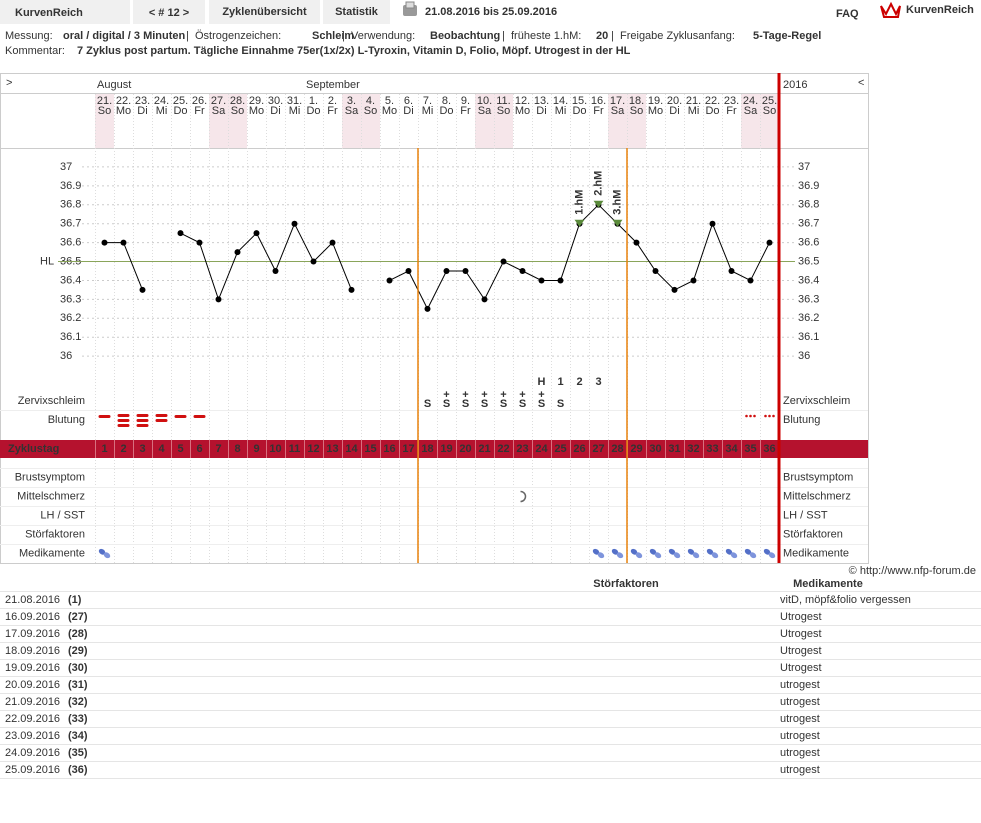 This screenshot has width=981, height=823. What do you see at coordinates (560, 382) in the screenshot?
I see `mucus-peak-label: 1` at bounding box center [560, 382].